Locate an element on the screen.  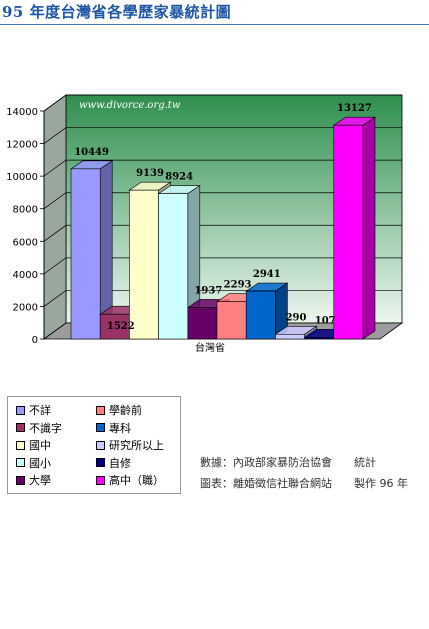
legend-item: 不識字 is located at coordinates (39, 428).